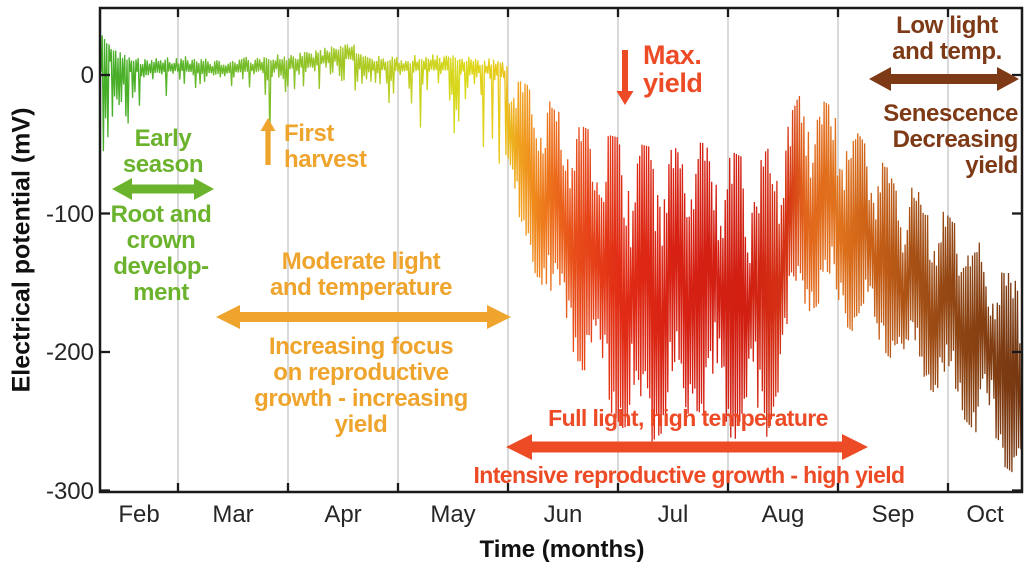  What do you see at coordinates (361, 274) in the screenshot?
I see `annotation-moderate-light: Moderate light and temperature` at bounding box center [361, 274].